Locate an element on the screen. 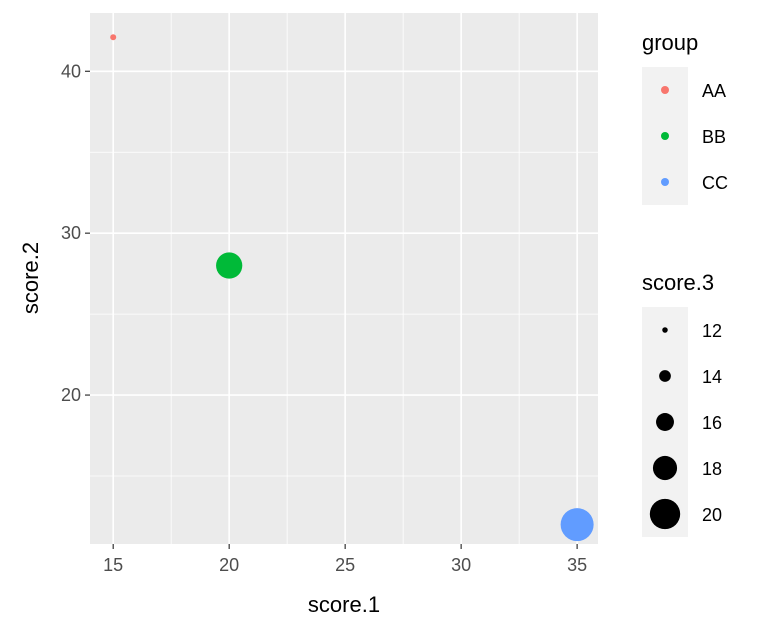 The height and width of the screenshot is (633, 768). legend-key-bb is located at coordinates (665, 136).